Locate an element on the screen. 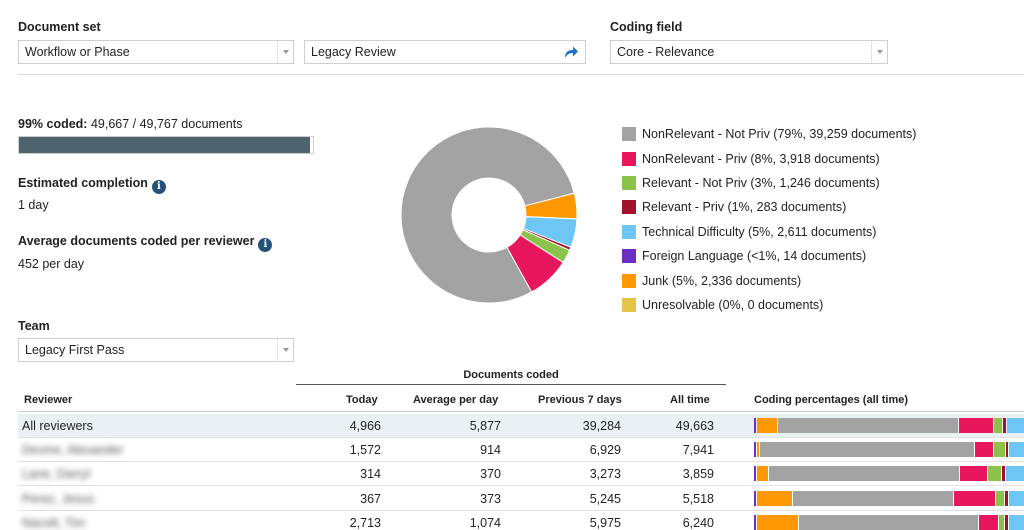 The height and width of the screenshot is (530, 1024). legend-label: Foreign Language (<1%, 14 documents) is located at coordinates (754, 256).